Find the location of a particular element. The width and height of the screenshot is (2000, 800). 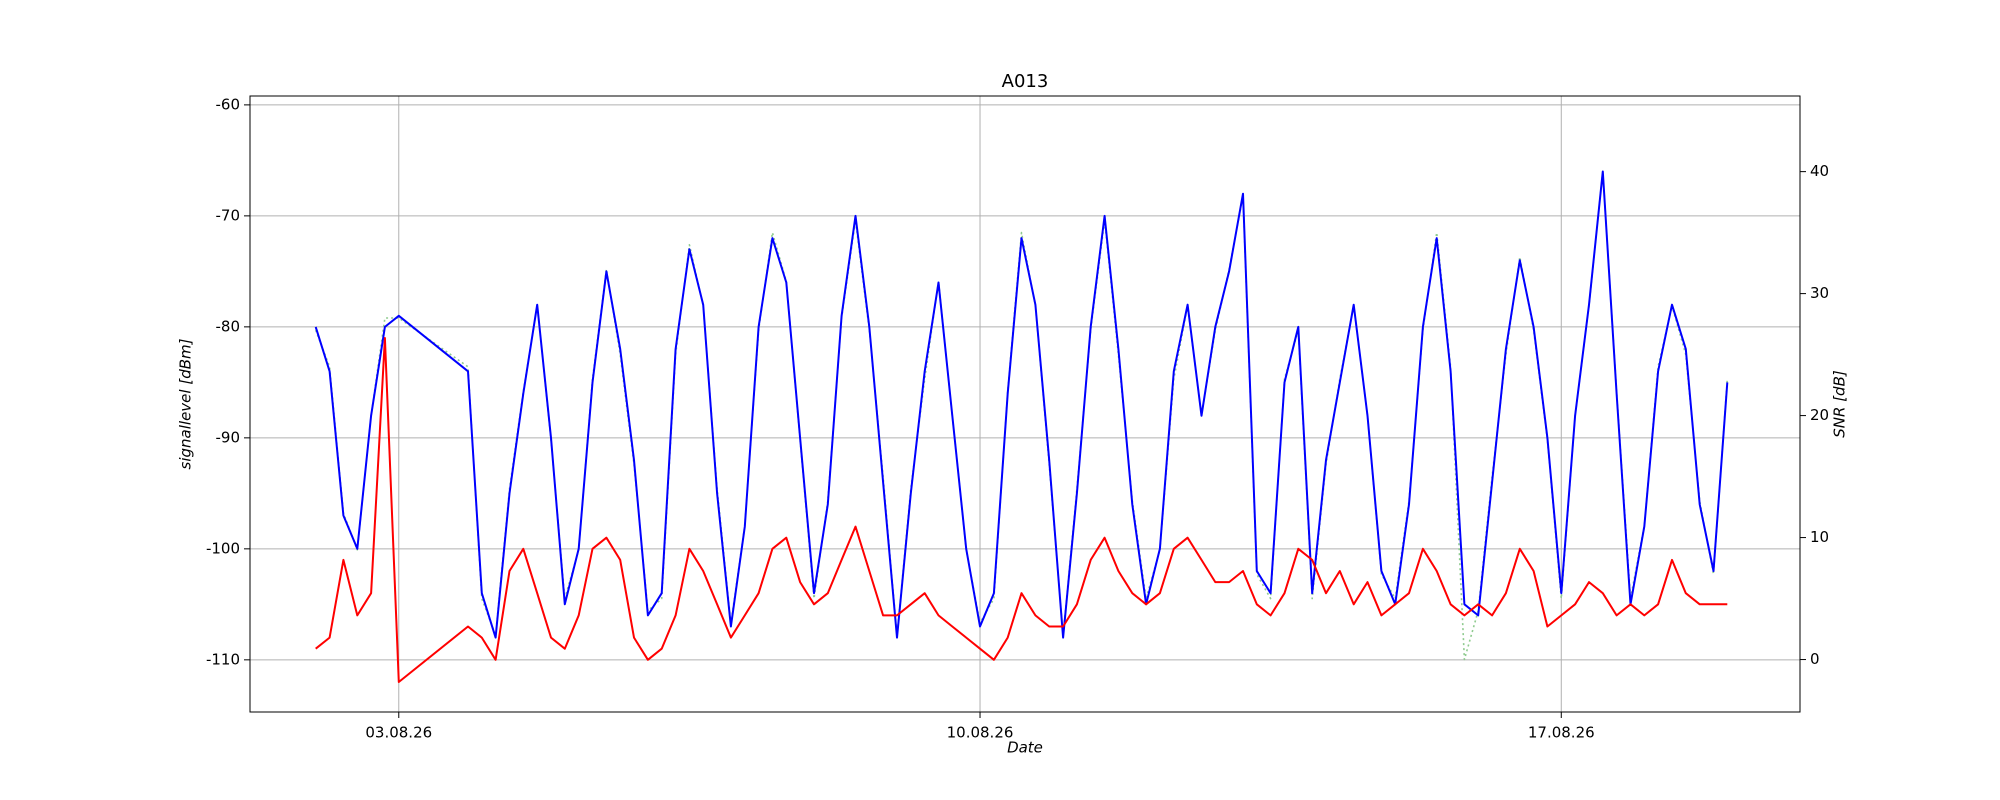

x-tick-label: 17.08.26 is located at coordinates (1561, 733).